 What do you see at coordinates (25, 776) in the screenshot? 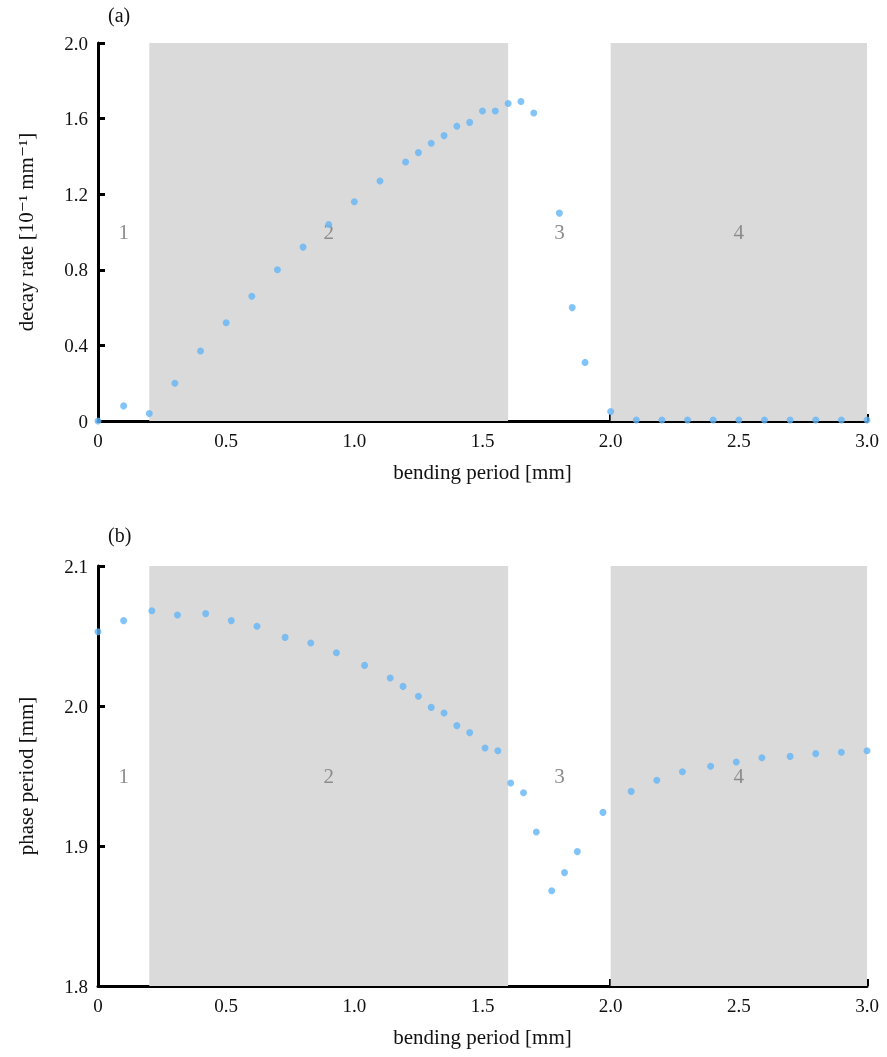
I see `y-axis-title: phase period [mm]` at bounding box center [25, 776].